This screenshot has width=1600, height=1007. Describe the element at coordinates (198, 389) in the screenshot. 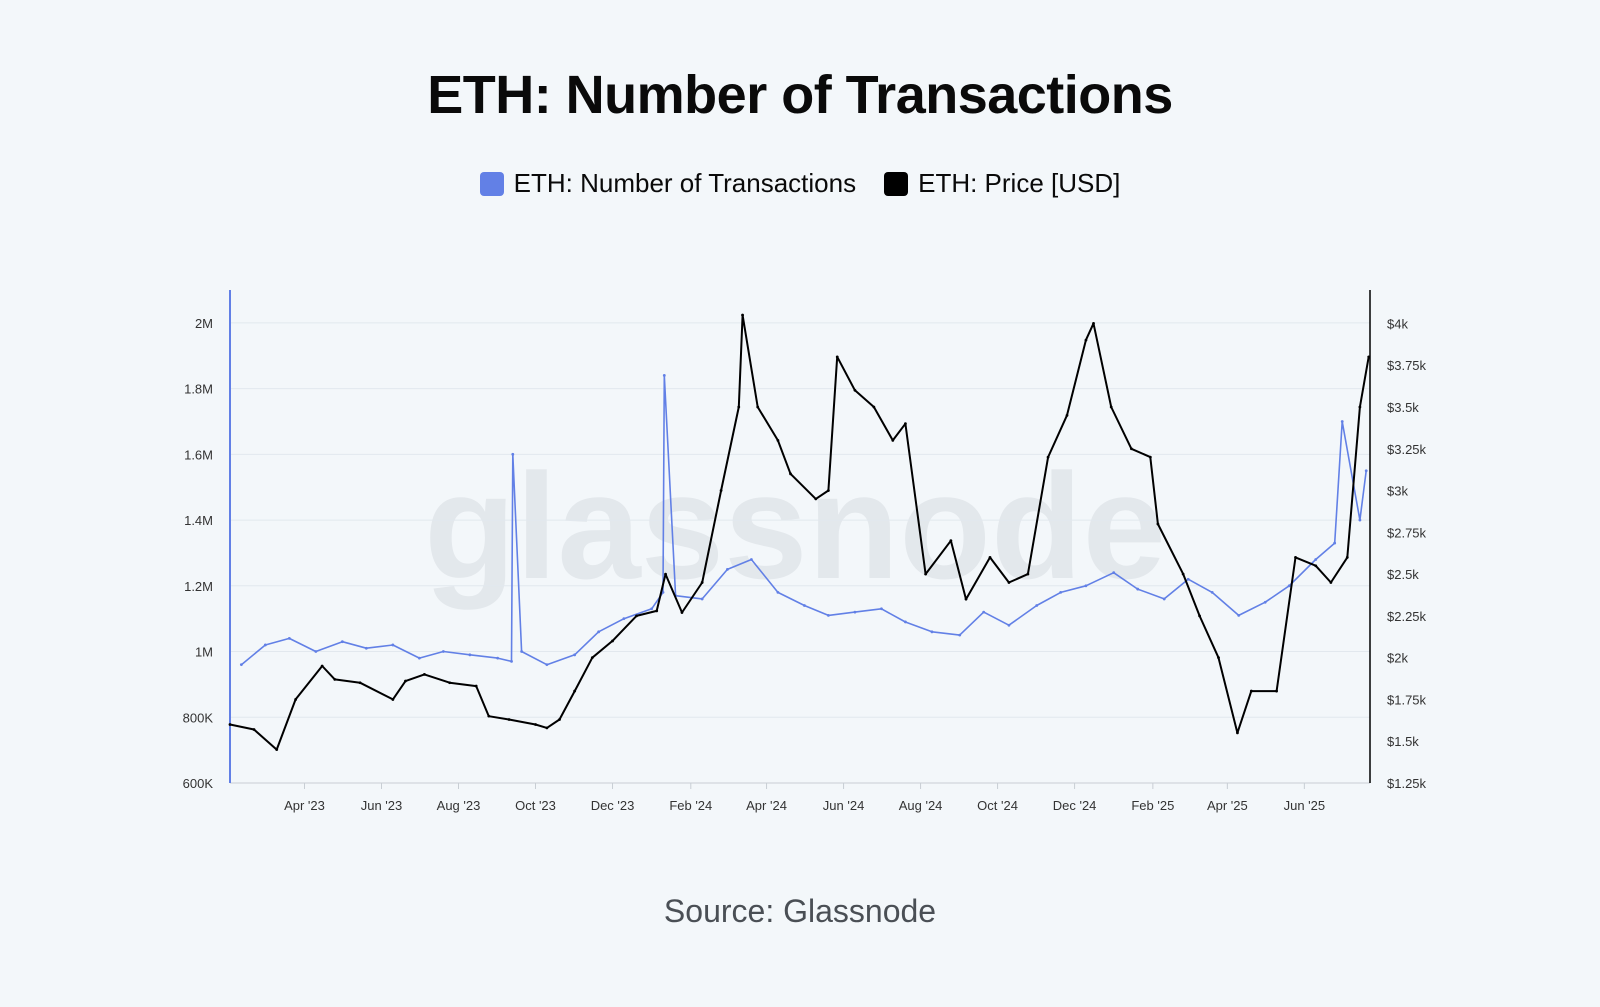

I see `y-left-tick-6: 1.8M` at that location.